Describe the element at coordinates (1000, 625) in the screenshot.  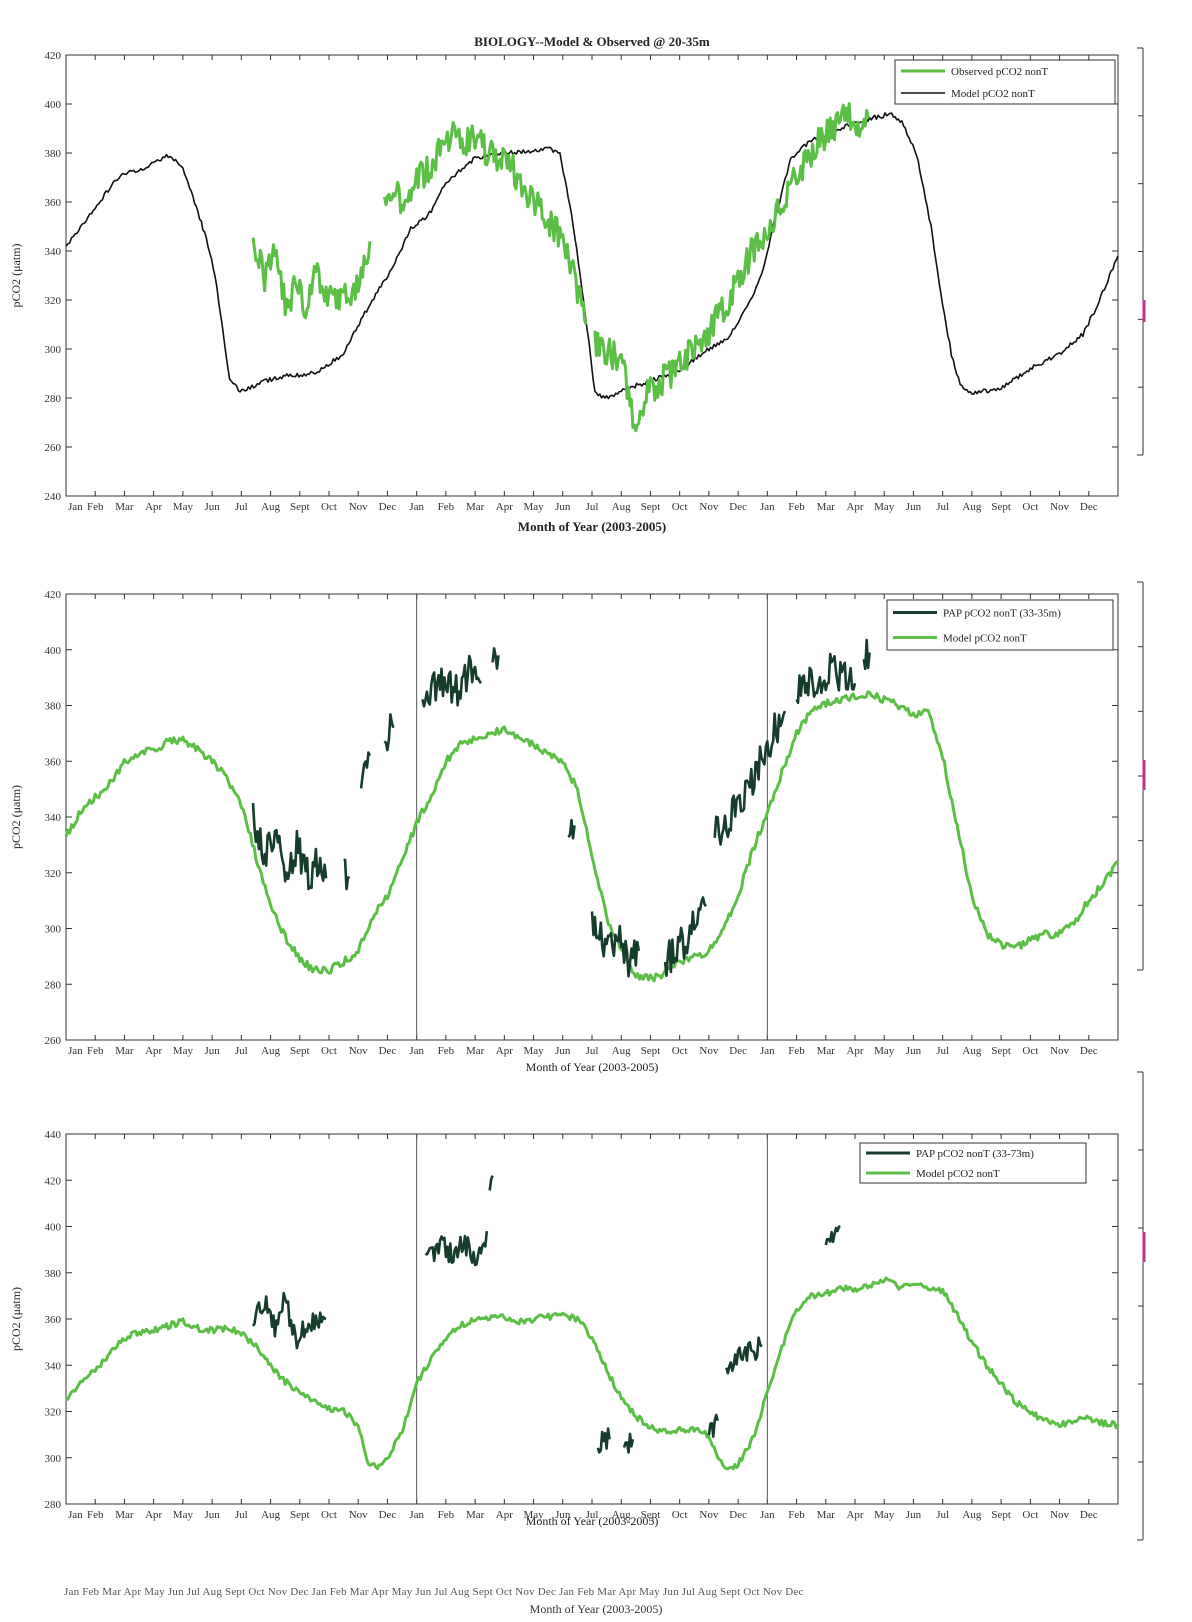
I see `legend: PAP pCO2 nonT (33-35m) Model pCO2 nonT` at that location.